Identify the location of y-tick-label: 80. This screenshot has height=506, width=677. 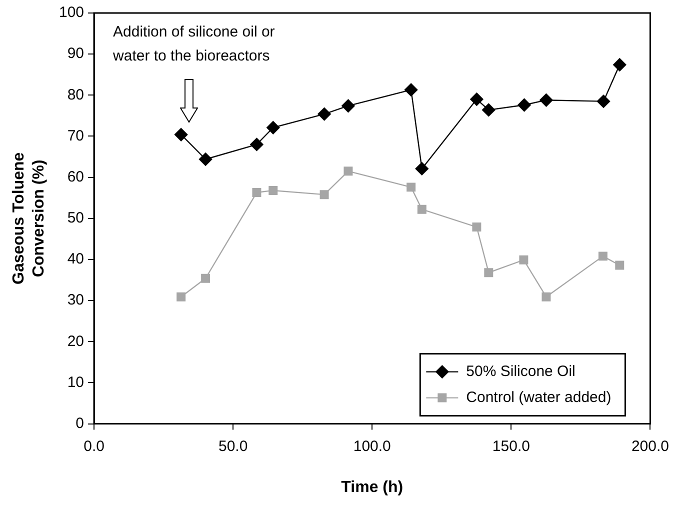
(75, 95).